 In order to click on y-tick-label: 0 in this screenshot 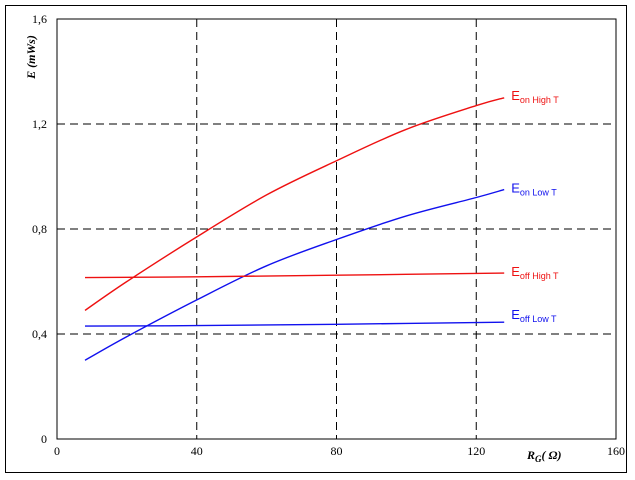, I will do `click(44, 439)`.